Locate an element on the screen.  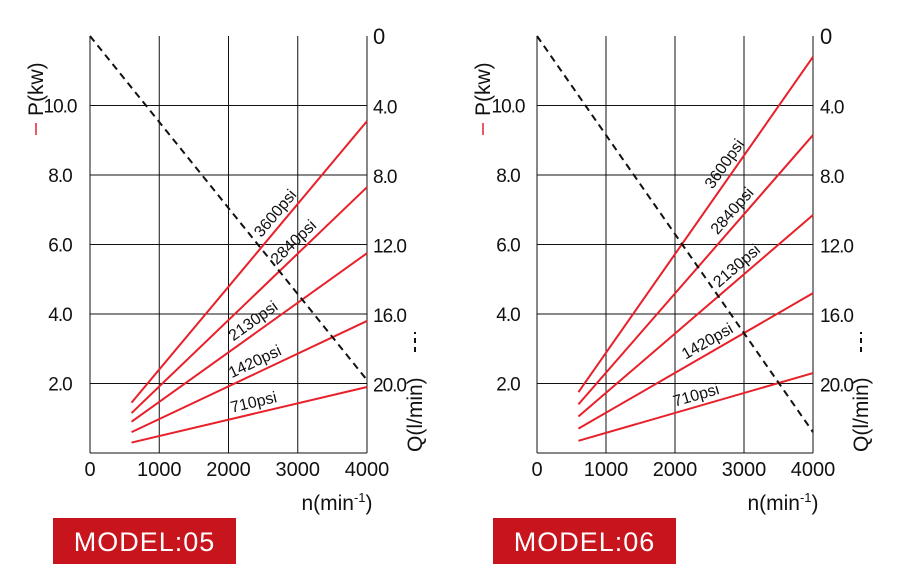
series-label: 710psi is located at coordinates (254, 402).